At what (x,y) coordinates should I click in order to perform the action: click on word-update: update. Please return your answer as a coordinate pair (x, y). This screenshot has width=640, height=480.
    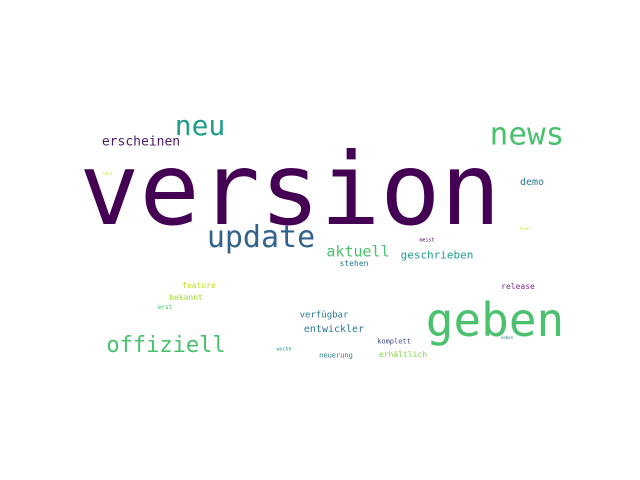
    Looking at the image, I should click on (261, 237).